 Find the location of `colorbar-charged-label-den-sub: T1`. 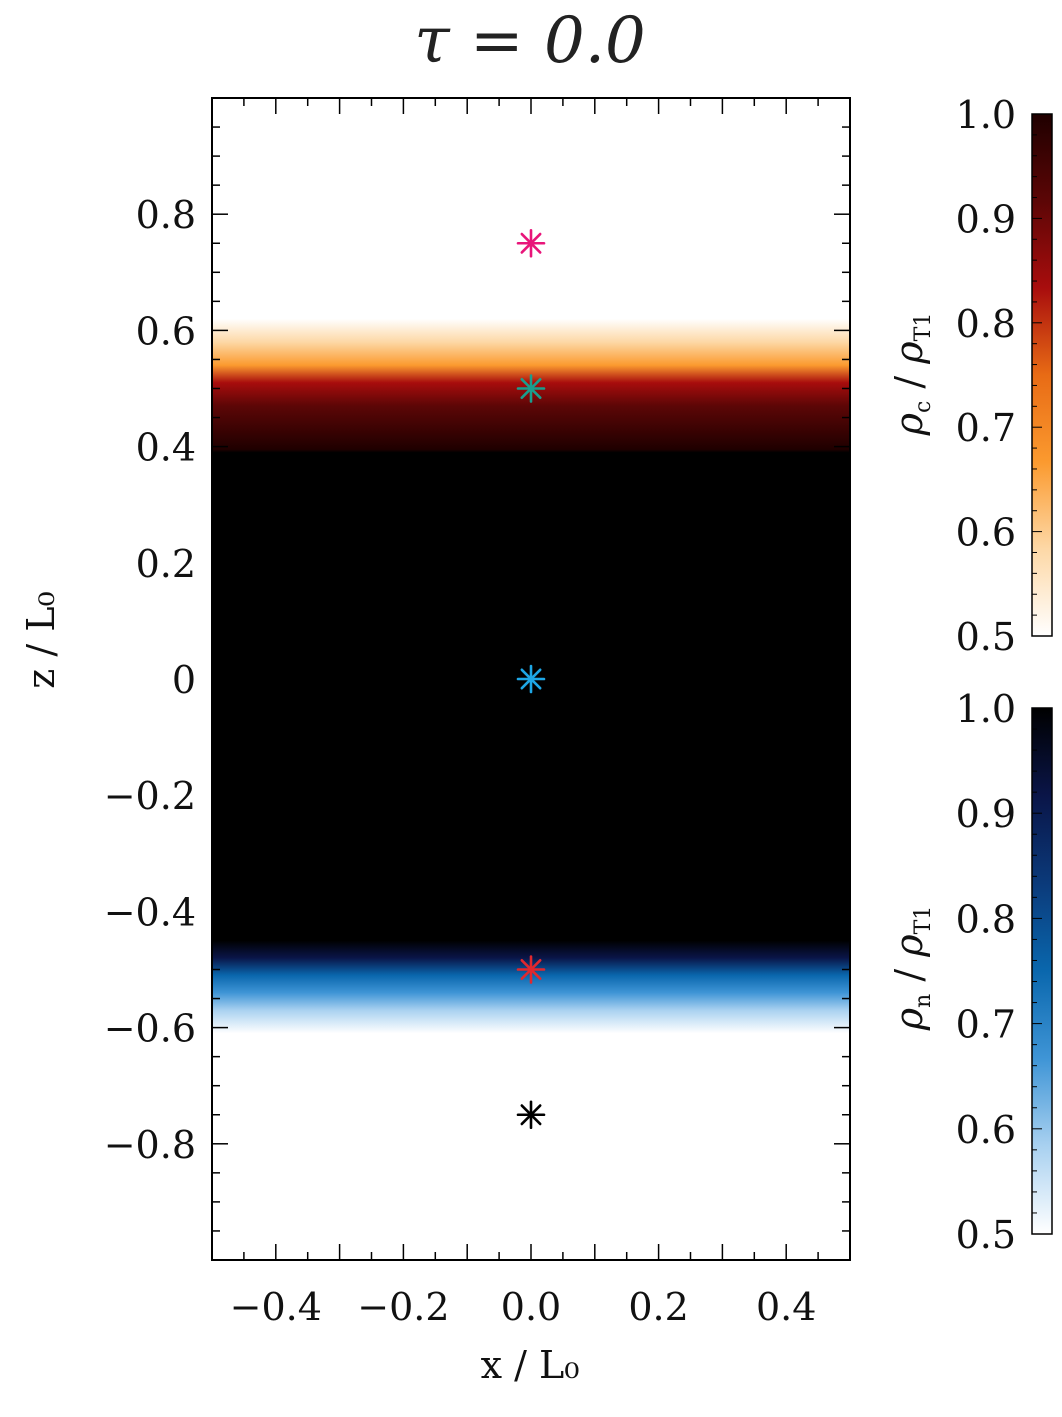

colorbar-charged-label-den-sub: T1 is located at coordinates (923, 327).